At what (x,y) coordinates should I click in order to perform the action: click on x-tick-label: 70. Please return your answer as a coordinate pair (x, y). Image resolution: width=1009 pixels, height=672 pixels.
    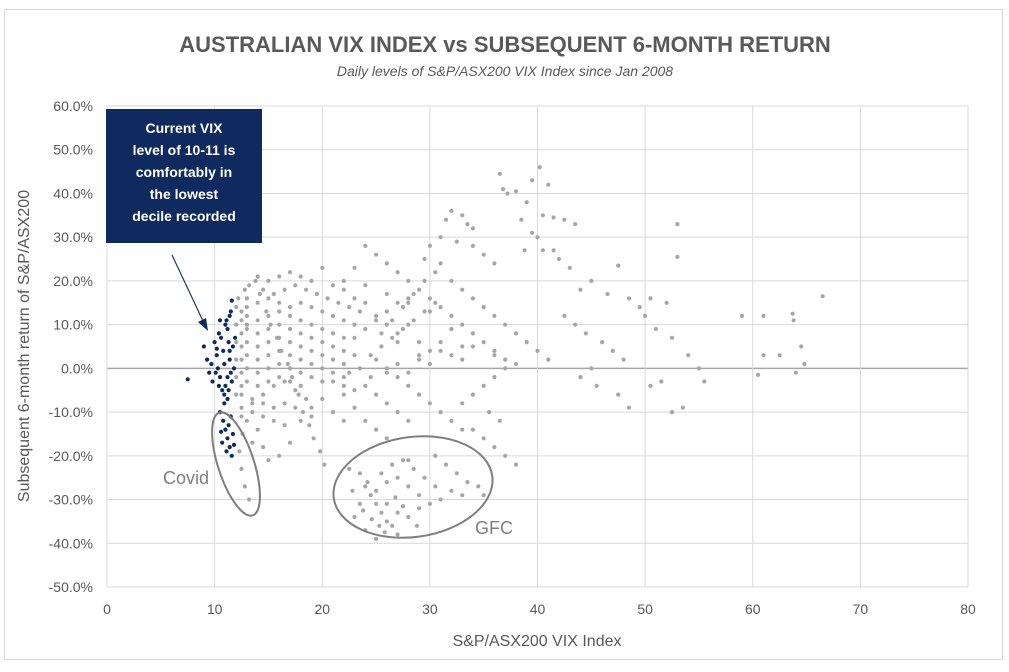
    Looking at the image, I should click on (861, 609).